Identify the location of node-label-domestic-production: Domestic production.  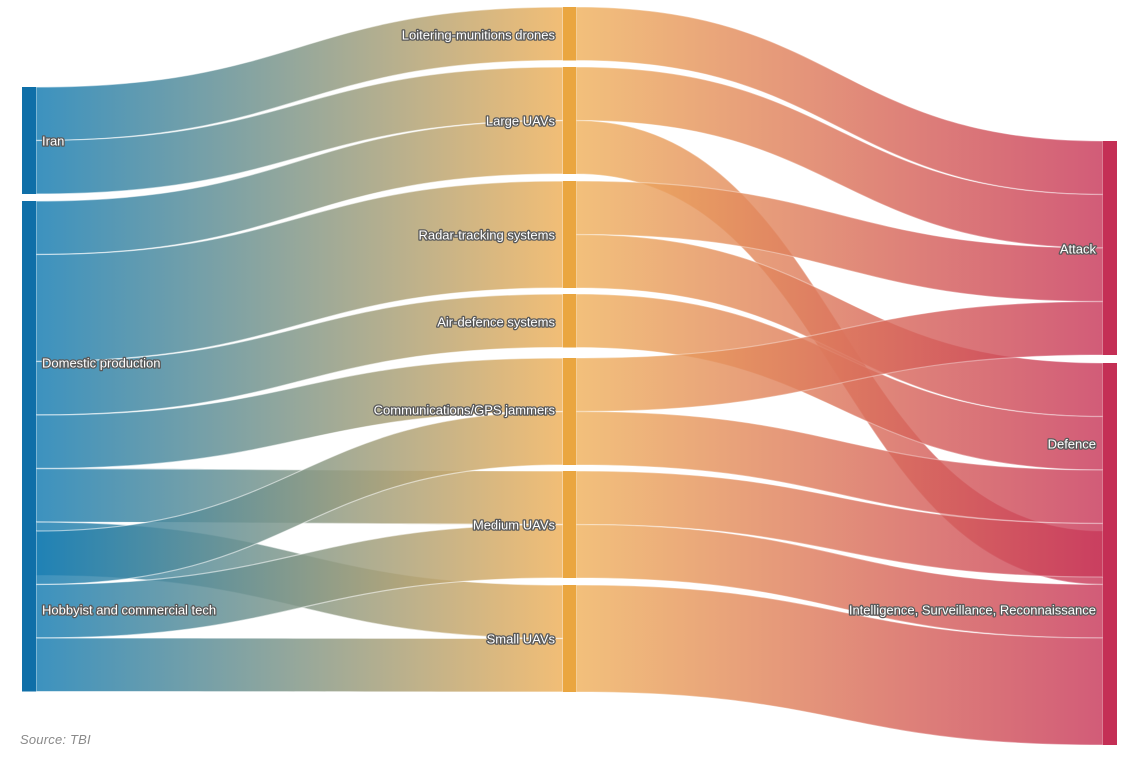
(101, 362).